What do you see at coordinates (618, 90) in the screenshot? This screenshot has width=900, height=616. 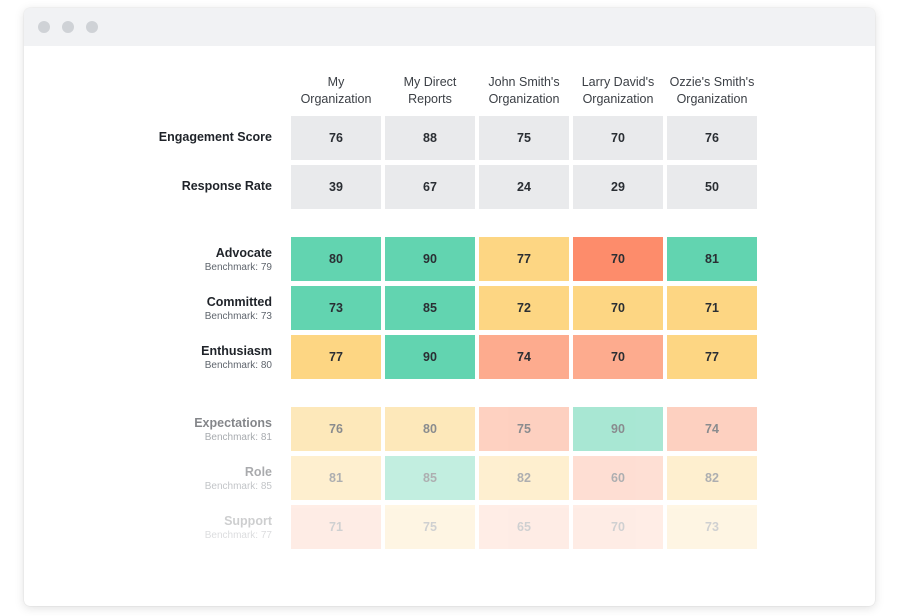 I see `column-header-larry-david: Larry David's Organization` at bounding box center [618, 90].